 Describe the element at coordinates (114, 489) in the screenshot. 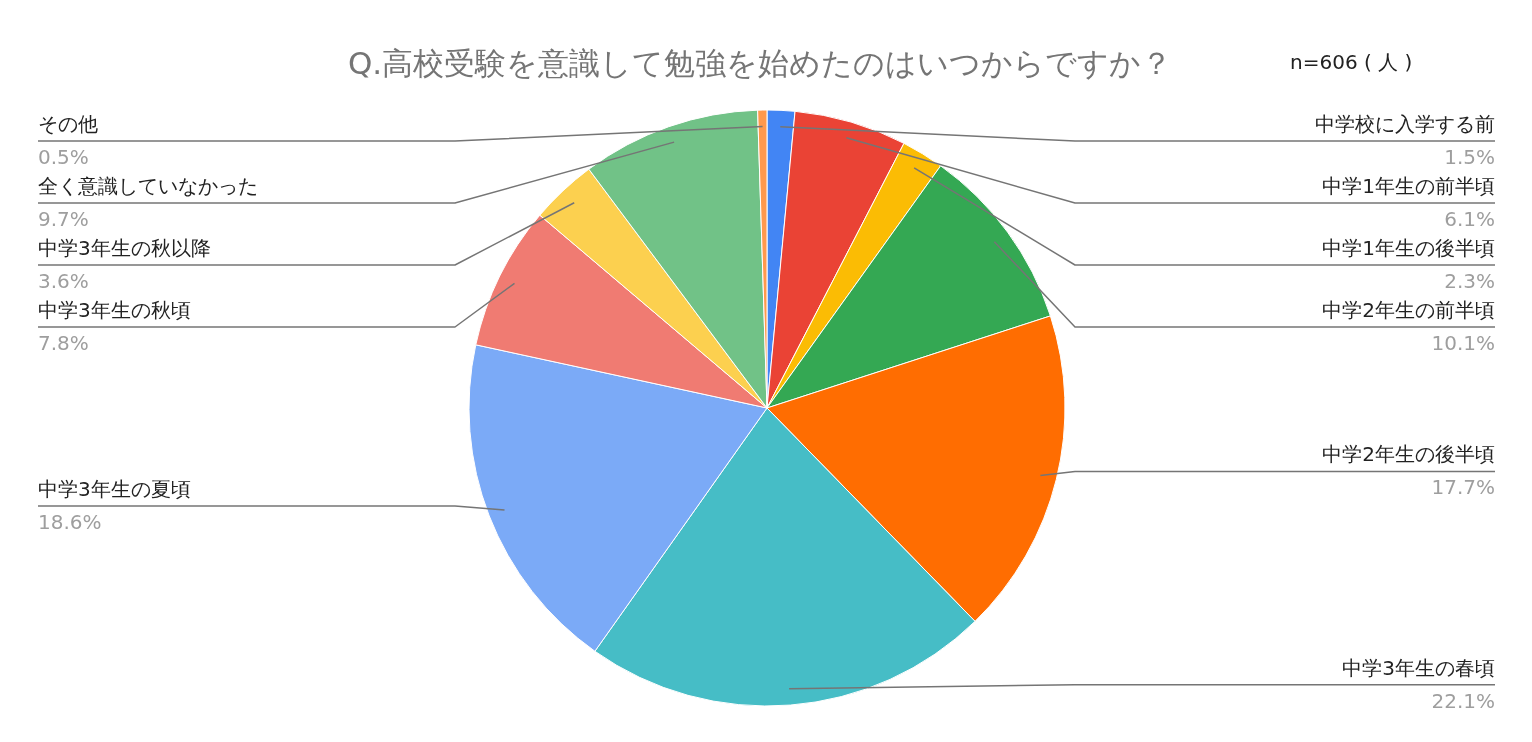

I see `slice-label: 中学3年生の夏頃` at that location.